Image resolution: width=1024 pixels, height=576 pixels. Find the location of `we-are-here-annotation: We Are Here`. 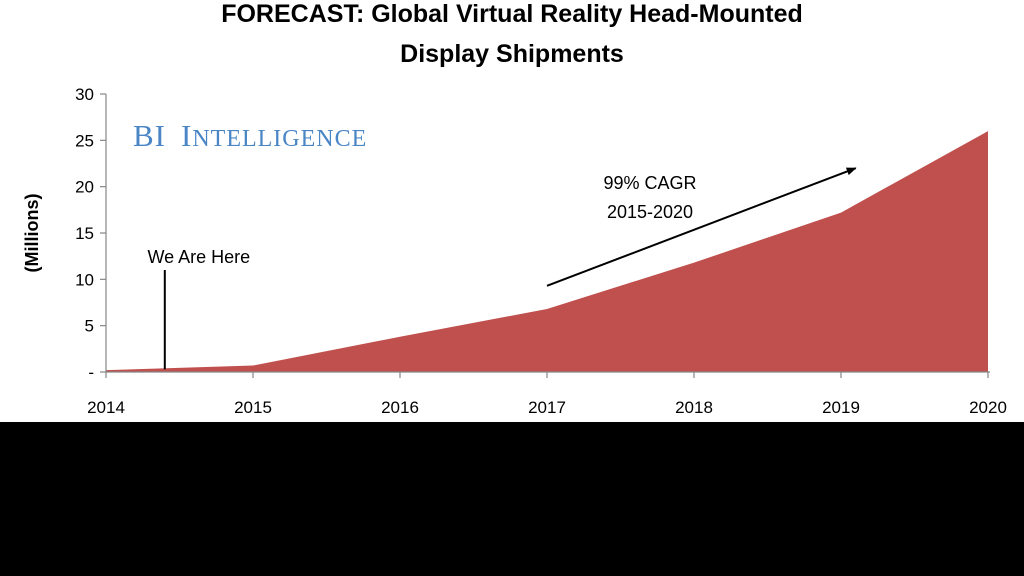

we-are-here-annotation: We Are Here is located at coordinates (198, 308).